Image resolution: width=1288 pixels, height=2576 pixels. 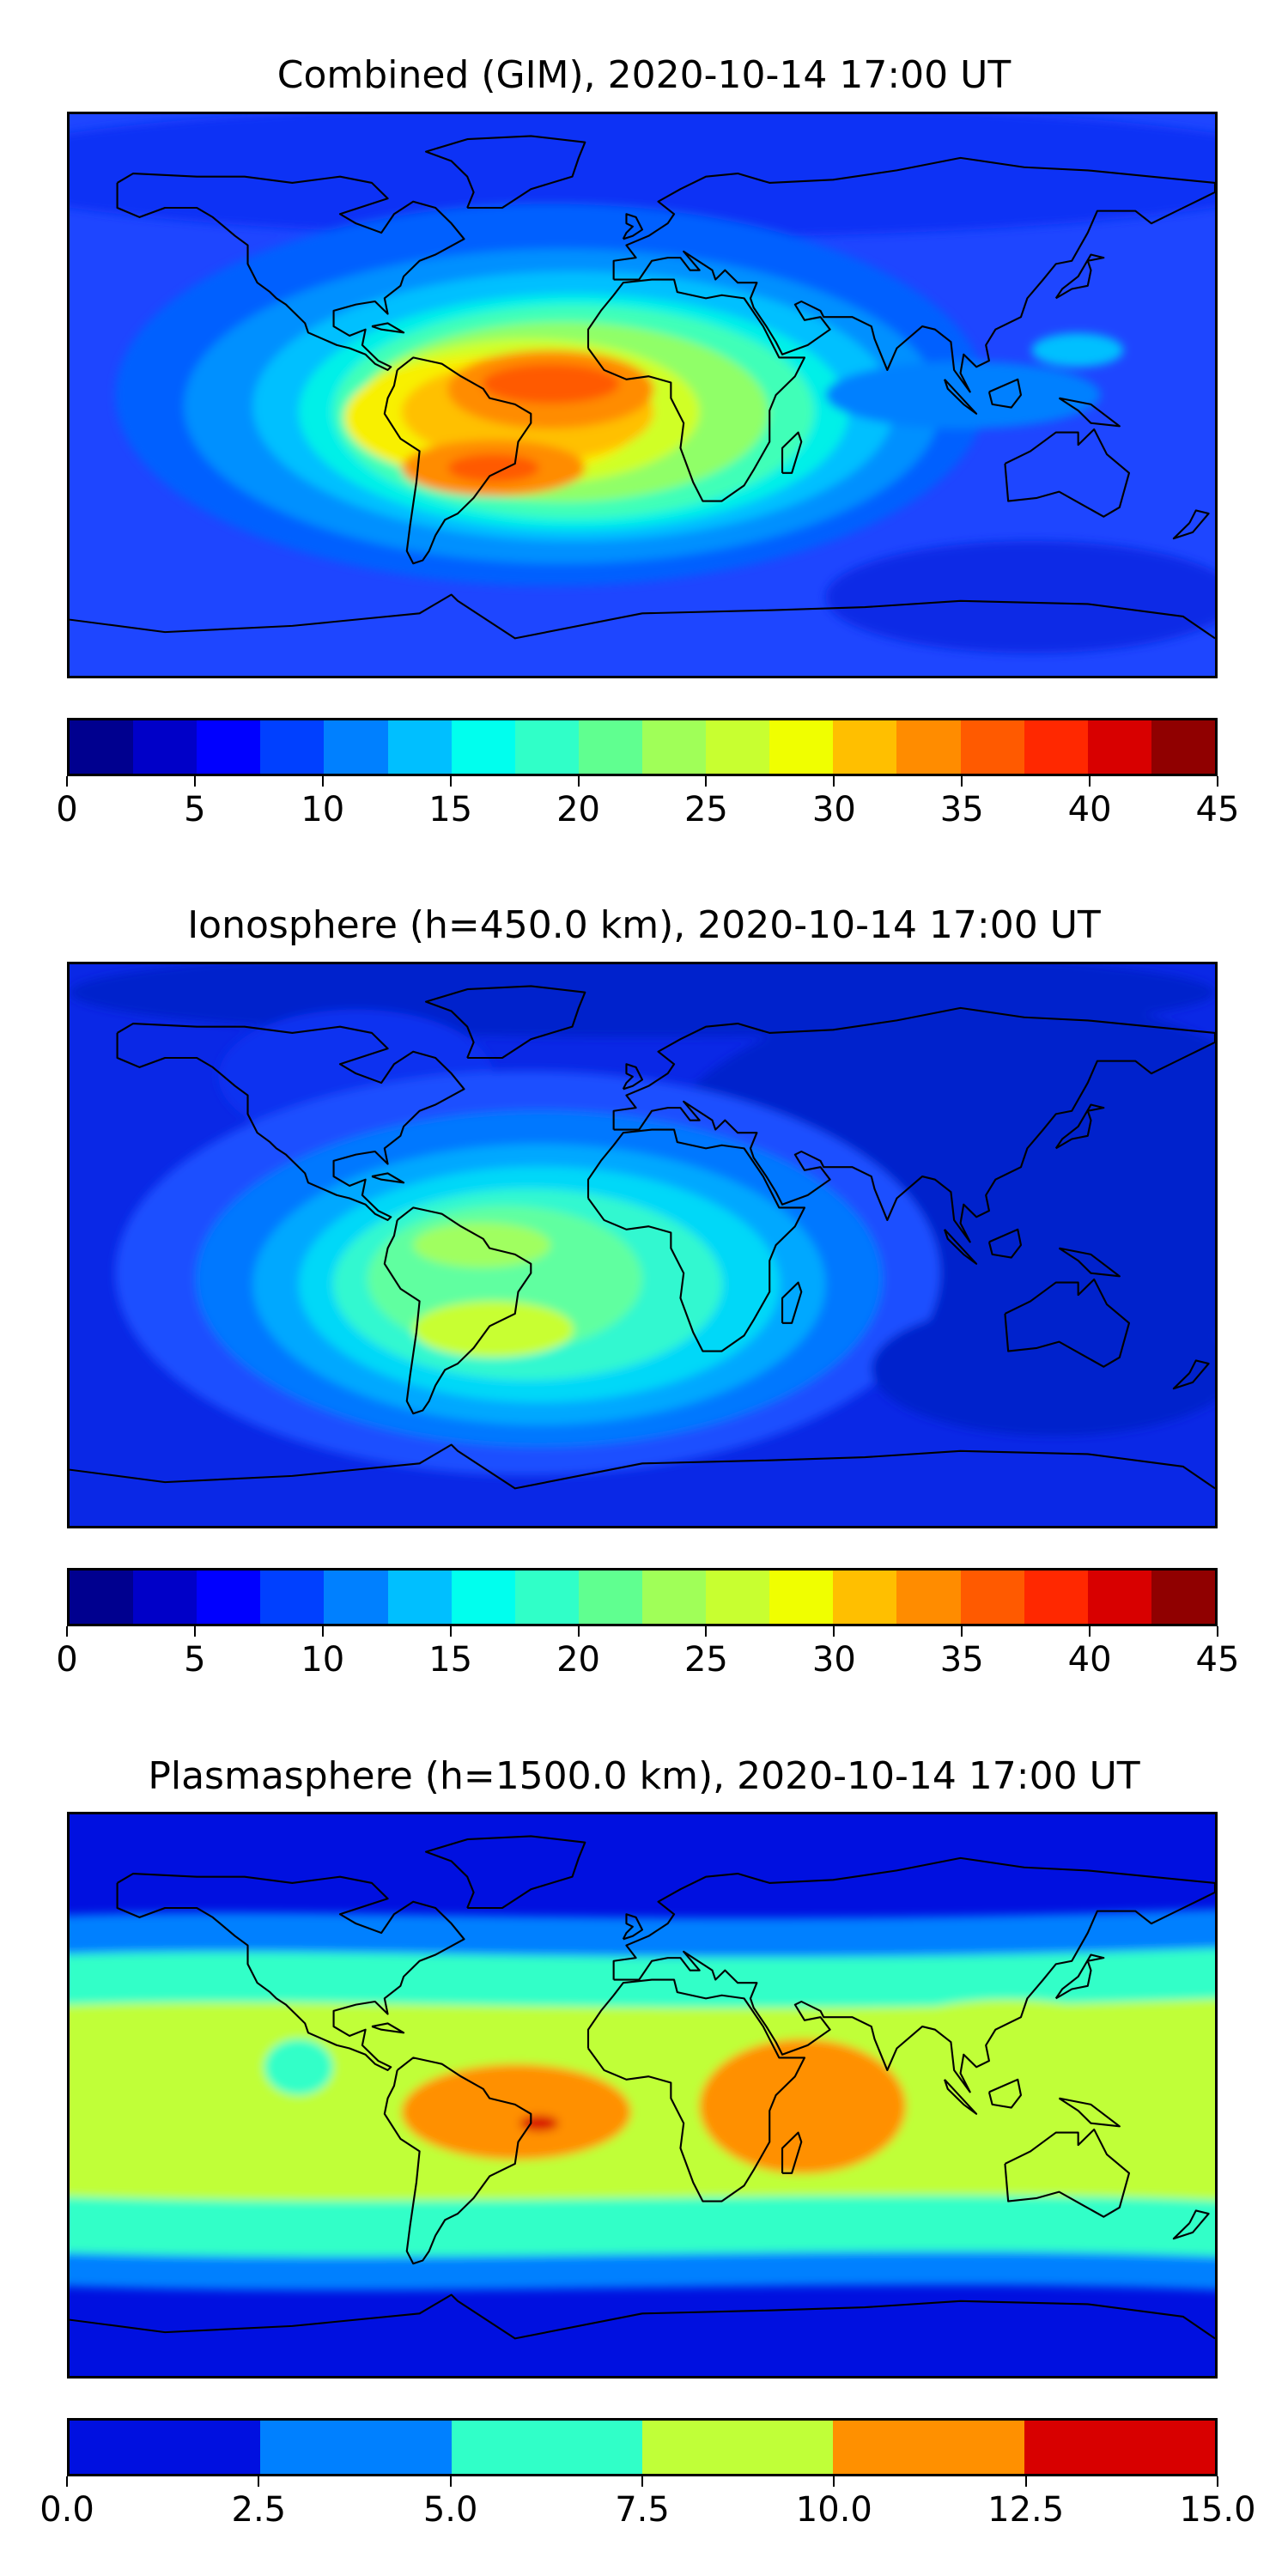 I want to click on colorbar-combined, so click(x=642, y=747).